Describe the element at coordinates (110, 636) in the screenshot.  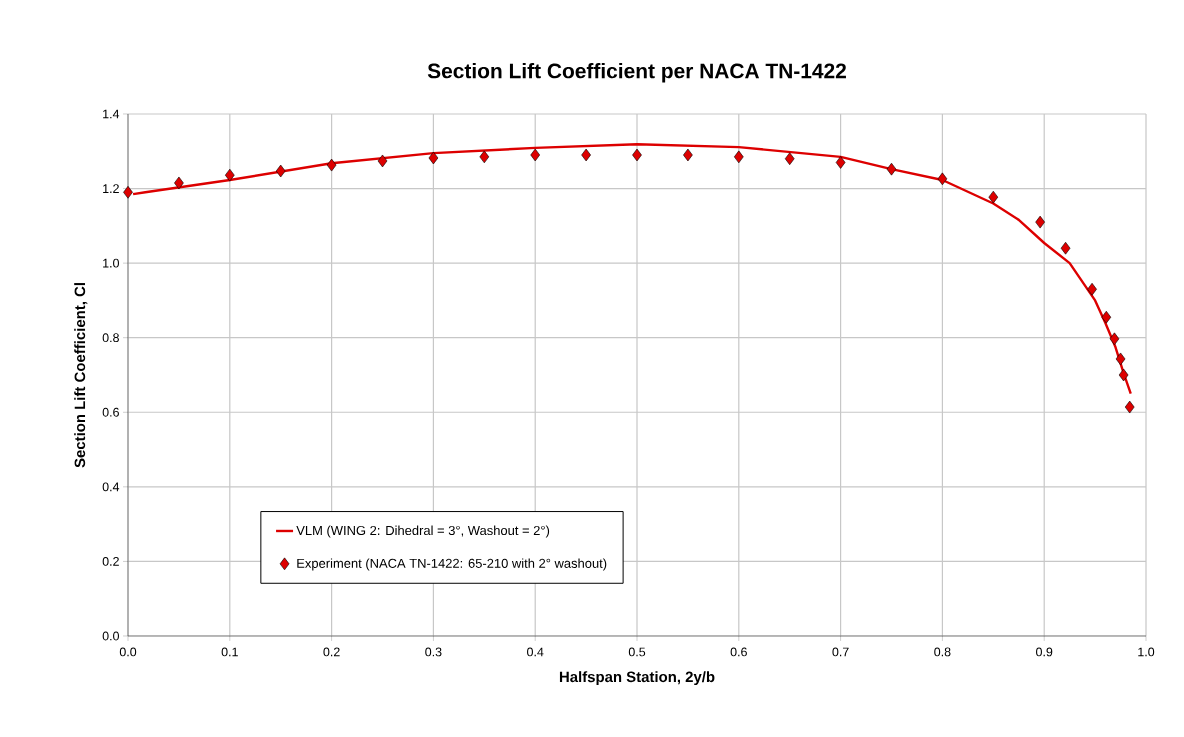
I see `y-tick-label: 0.0` at that location.